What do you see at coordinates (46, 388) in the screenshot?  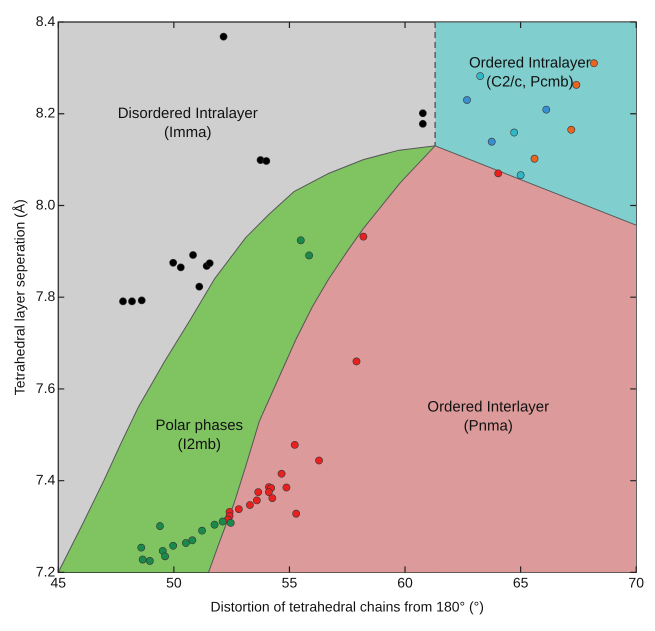 I see `y-tick-label: 7.6` at bounding box center [46, 388].